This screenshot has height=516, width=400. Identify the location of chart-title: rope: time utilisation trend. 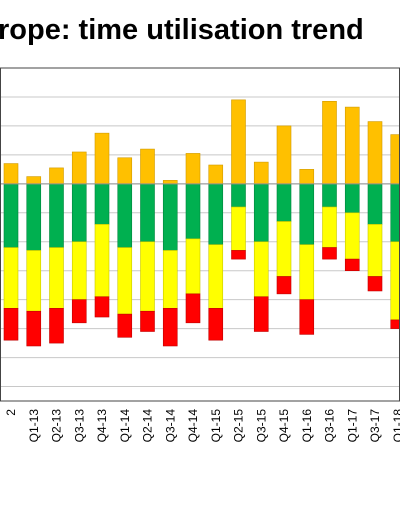
(182, 30).